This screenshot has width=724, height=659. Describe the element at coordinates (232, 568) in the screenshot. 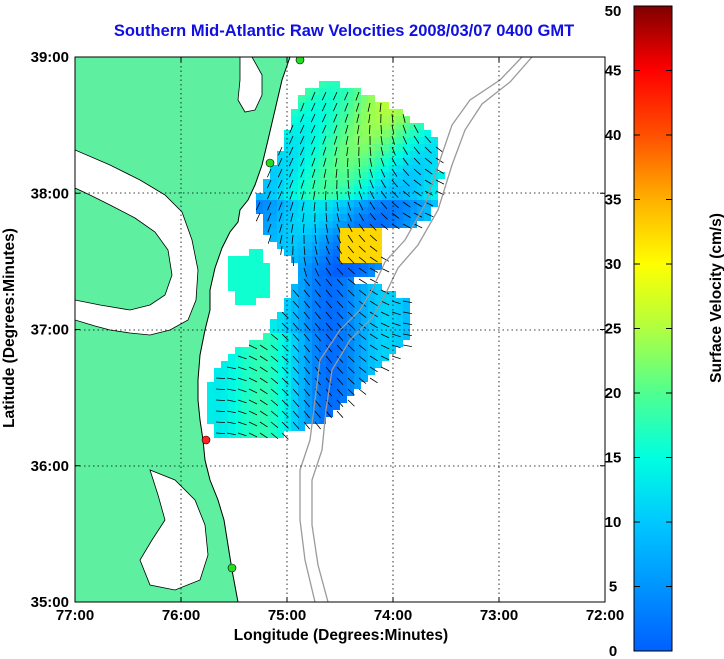

I see `radar-site-south` at that location.